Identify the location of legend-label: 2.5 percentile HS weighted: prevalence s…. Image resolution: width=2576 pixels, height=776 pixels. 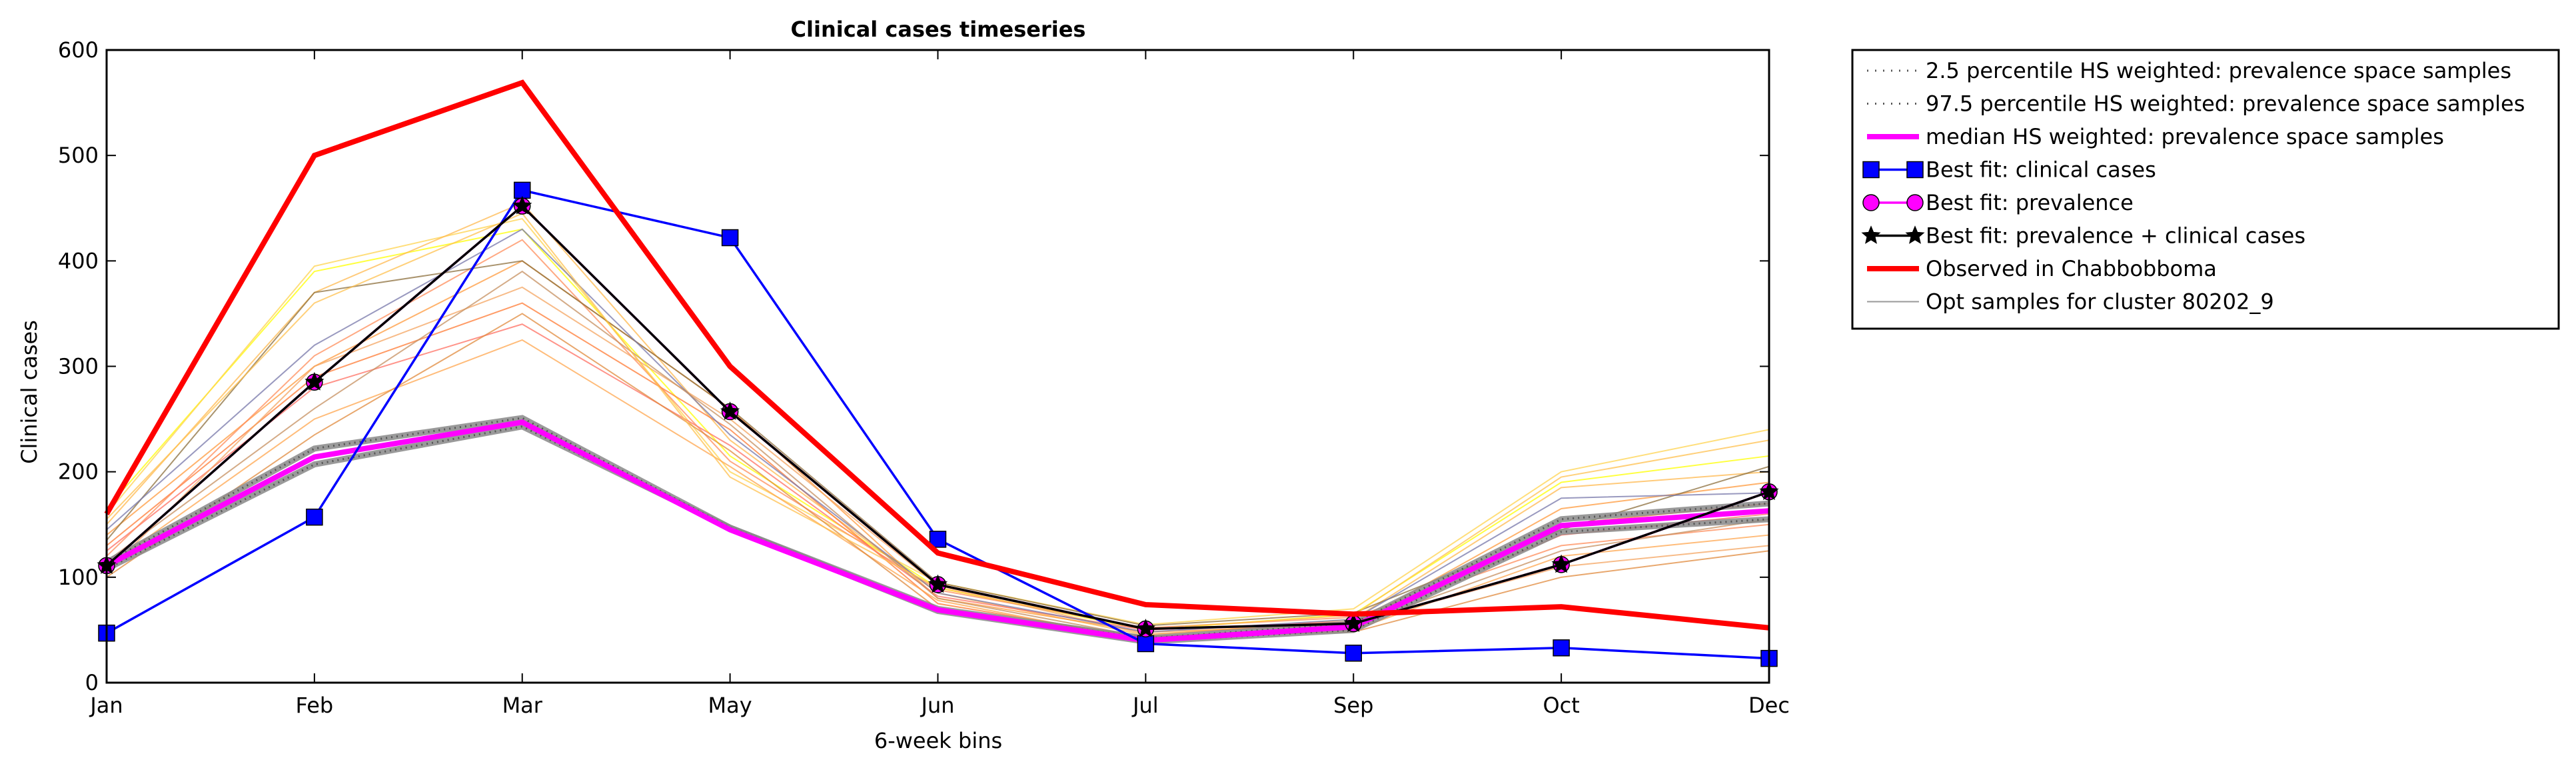
(2218, 70).